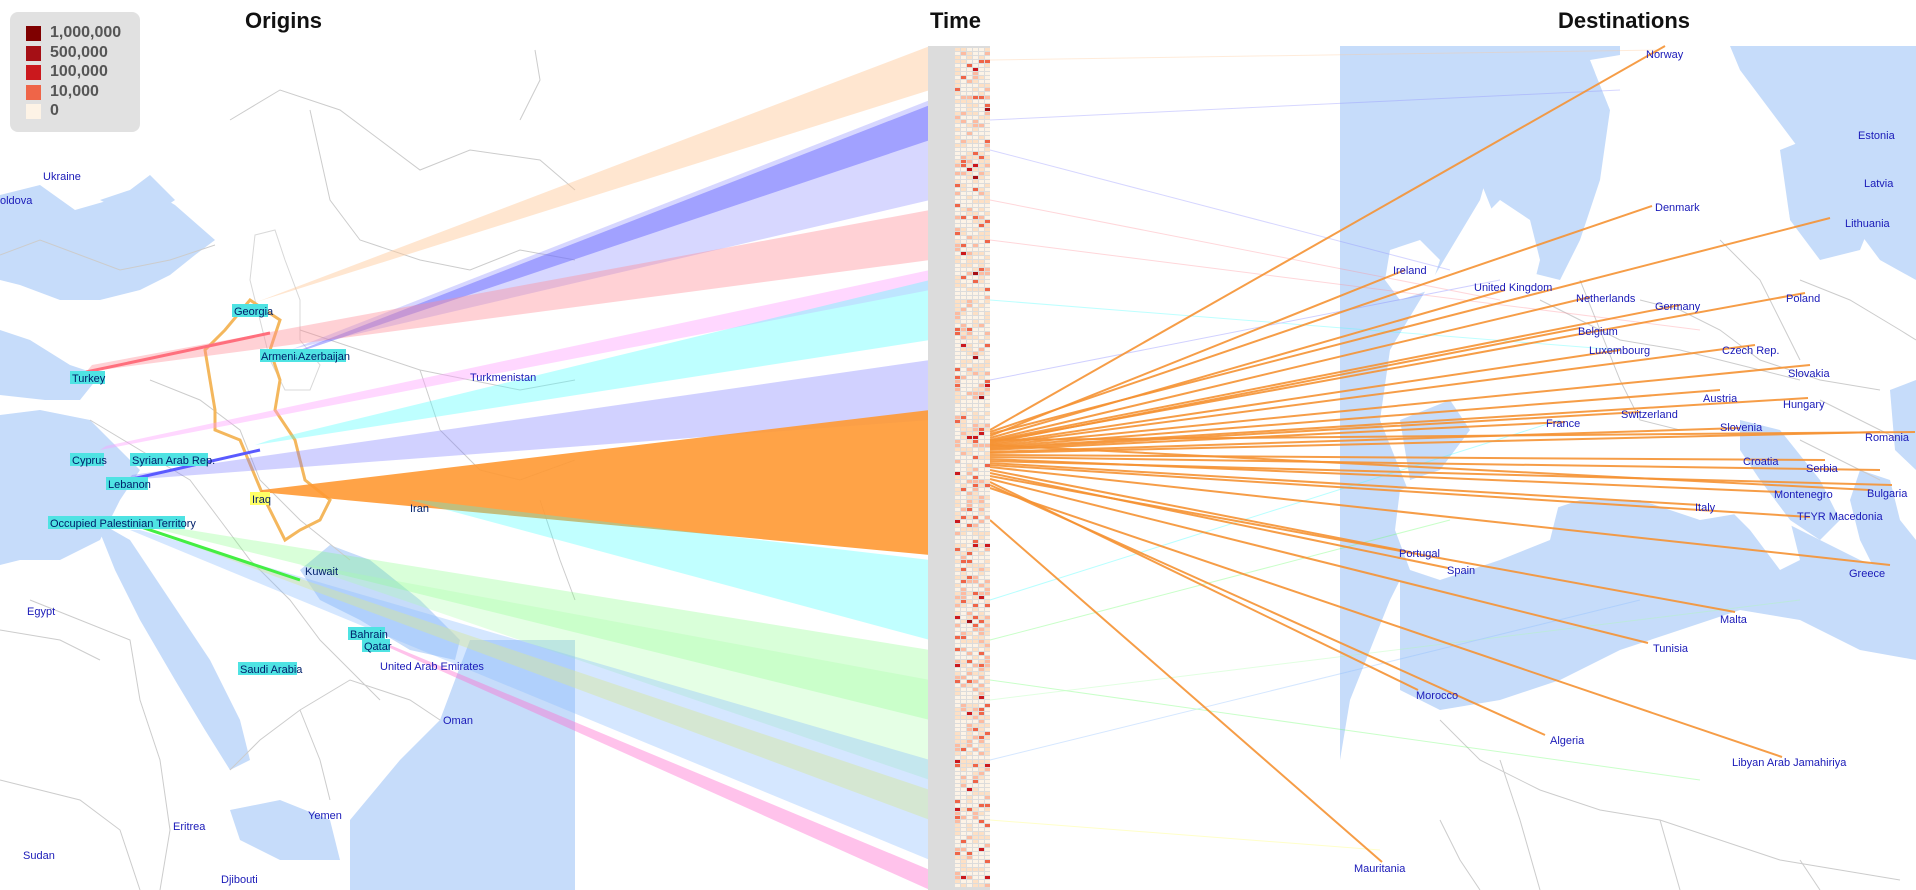  What do you see at coordinates (282, 357) in the screenshot?
I see `origin-label-armenia: Armenia` at bounding box center [282, 357].